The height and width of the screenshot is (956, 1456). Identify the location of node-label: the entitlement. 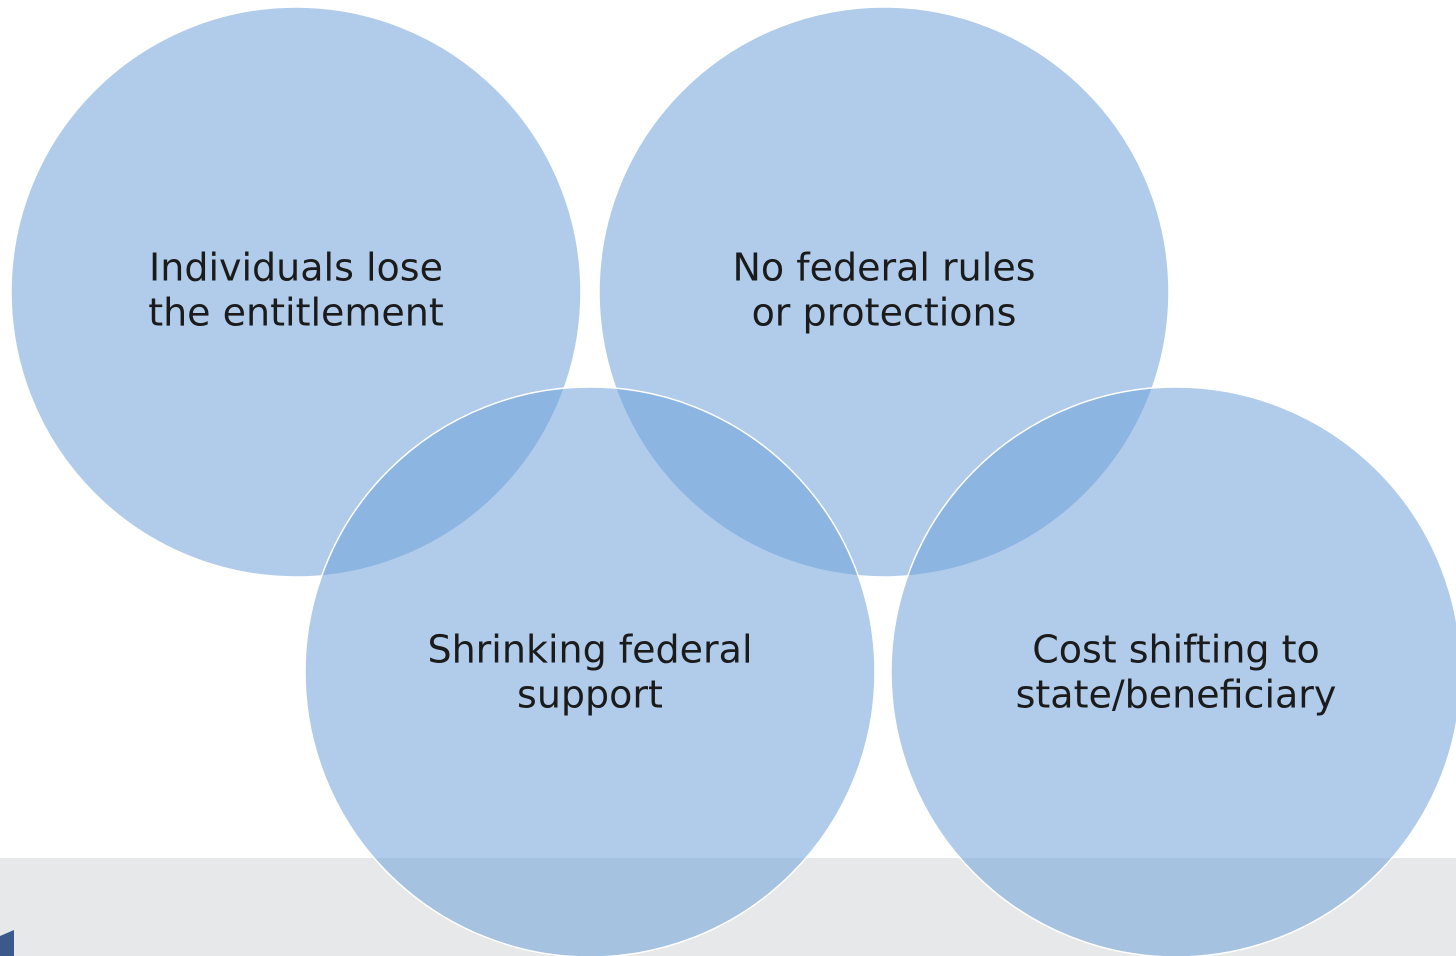
(296, 313).